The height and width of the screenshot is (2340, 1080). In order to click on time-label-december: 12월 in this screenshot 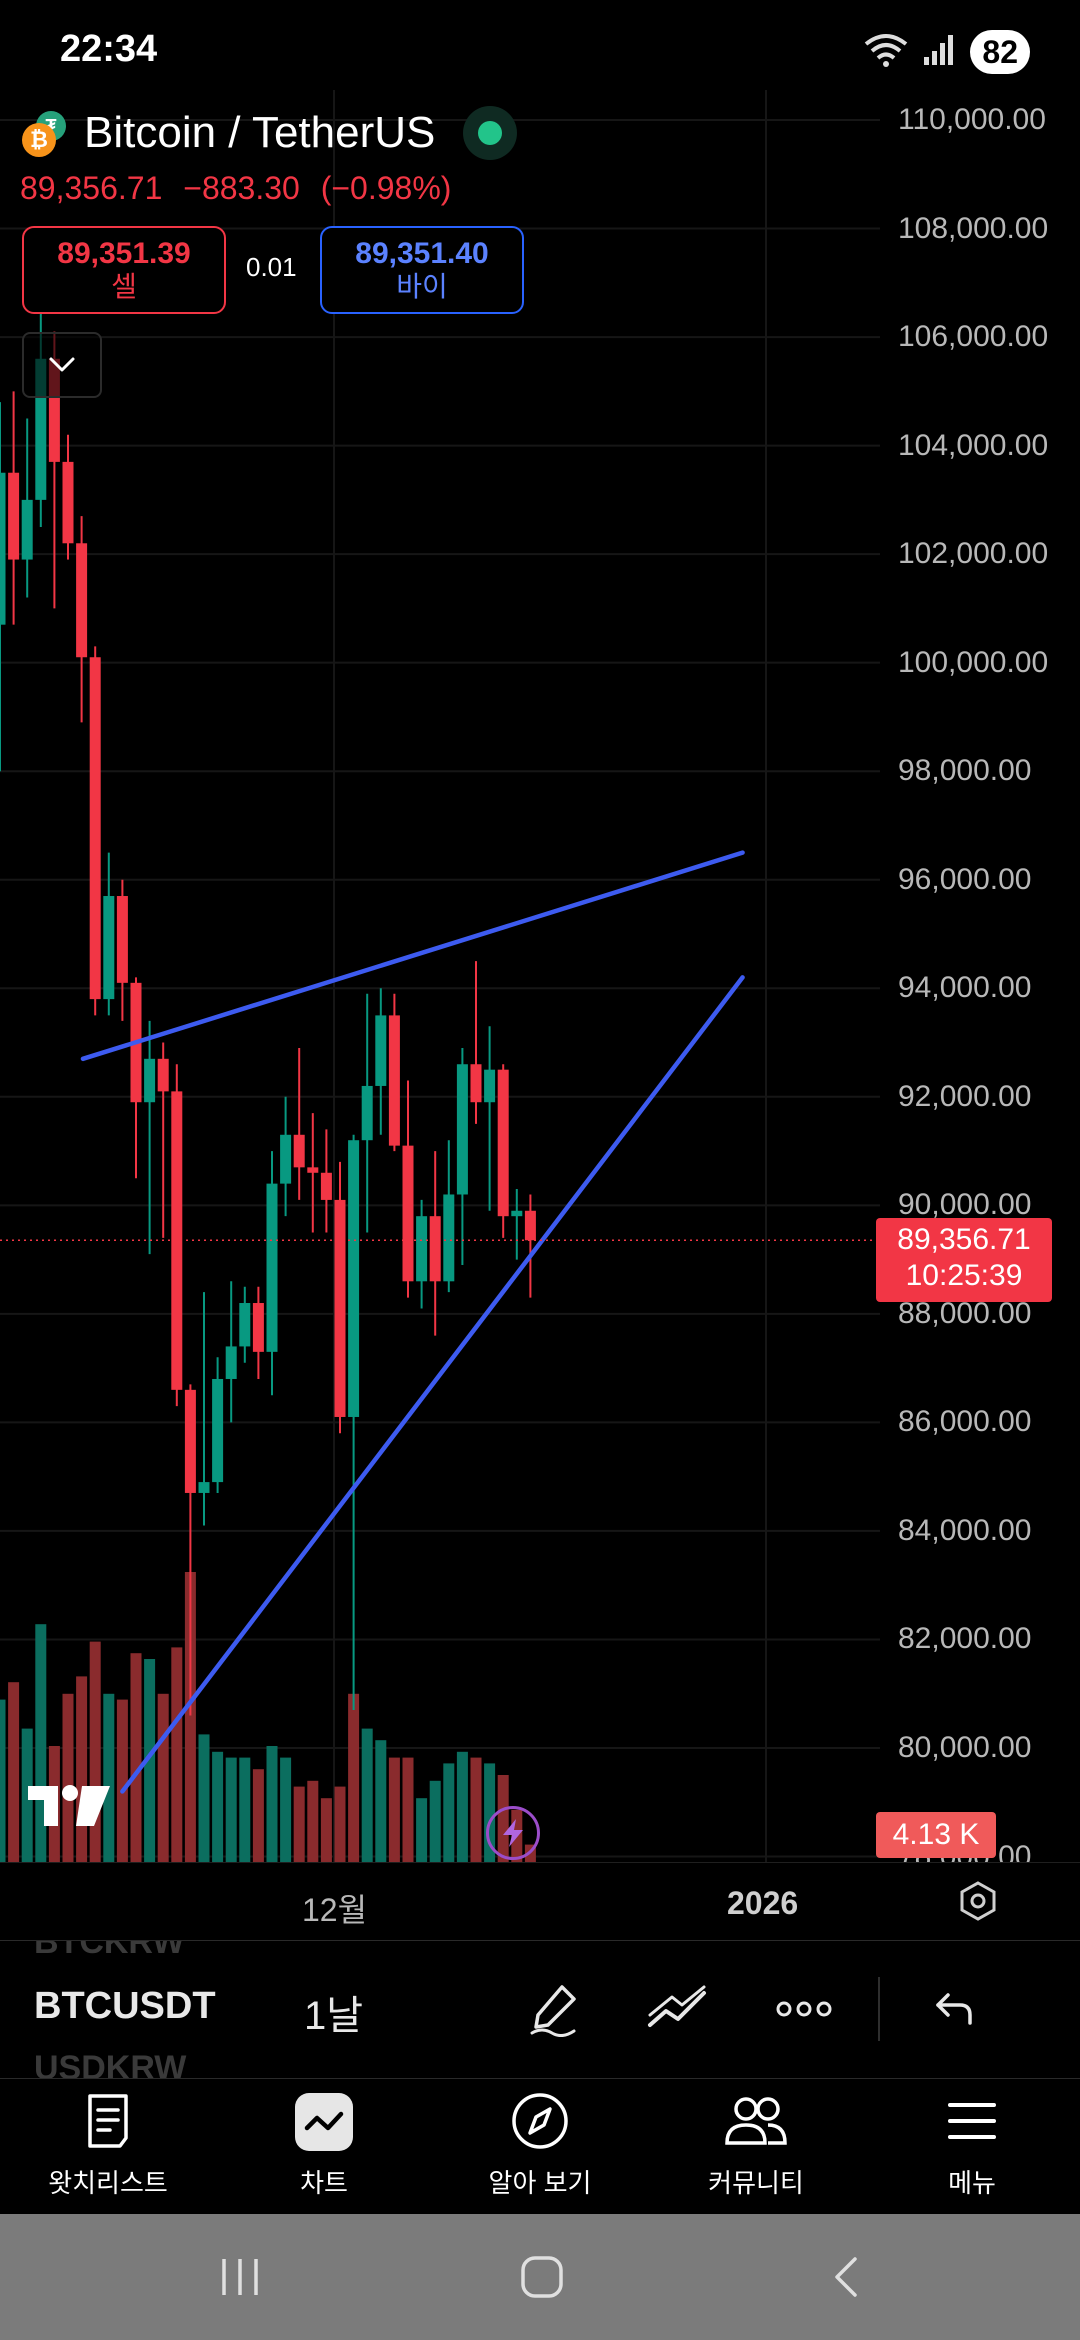, I will do `click(335, 1910)`.